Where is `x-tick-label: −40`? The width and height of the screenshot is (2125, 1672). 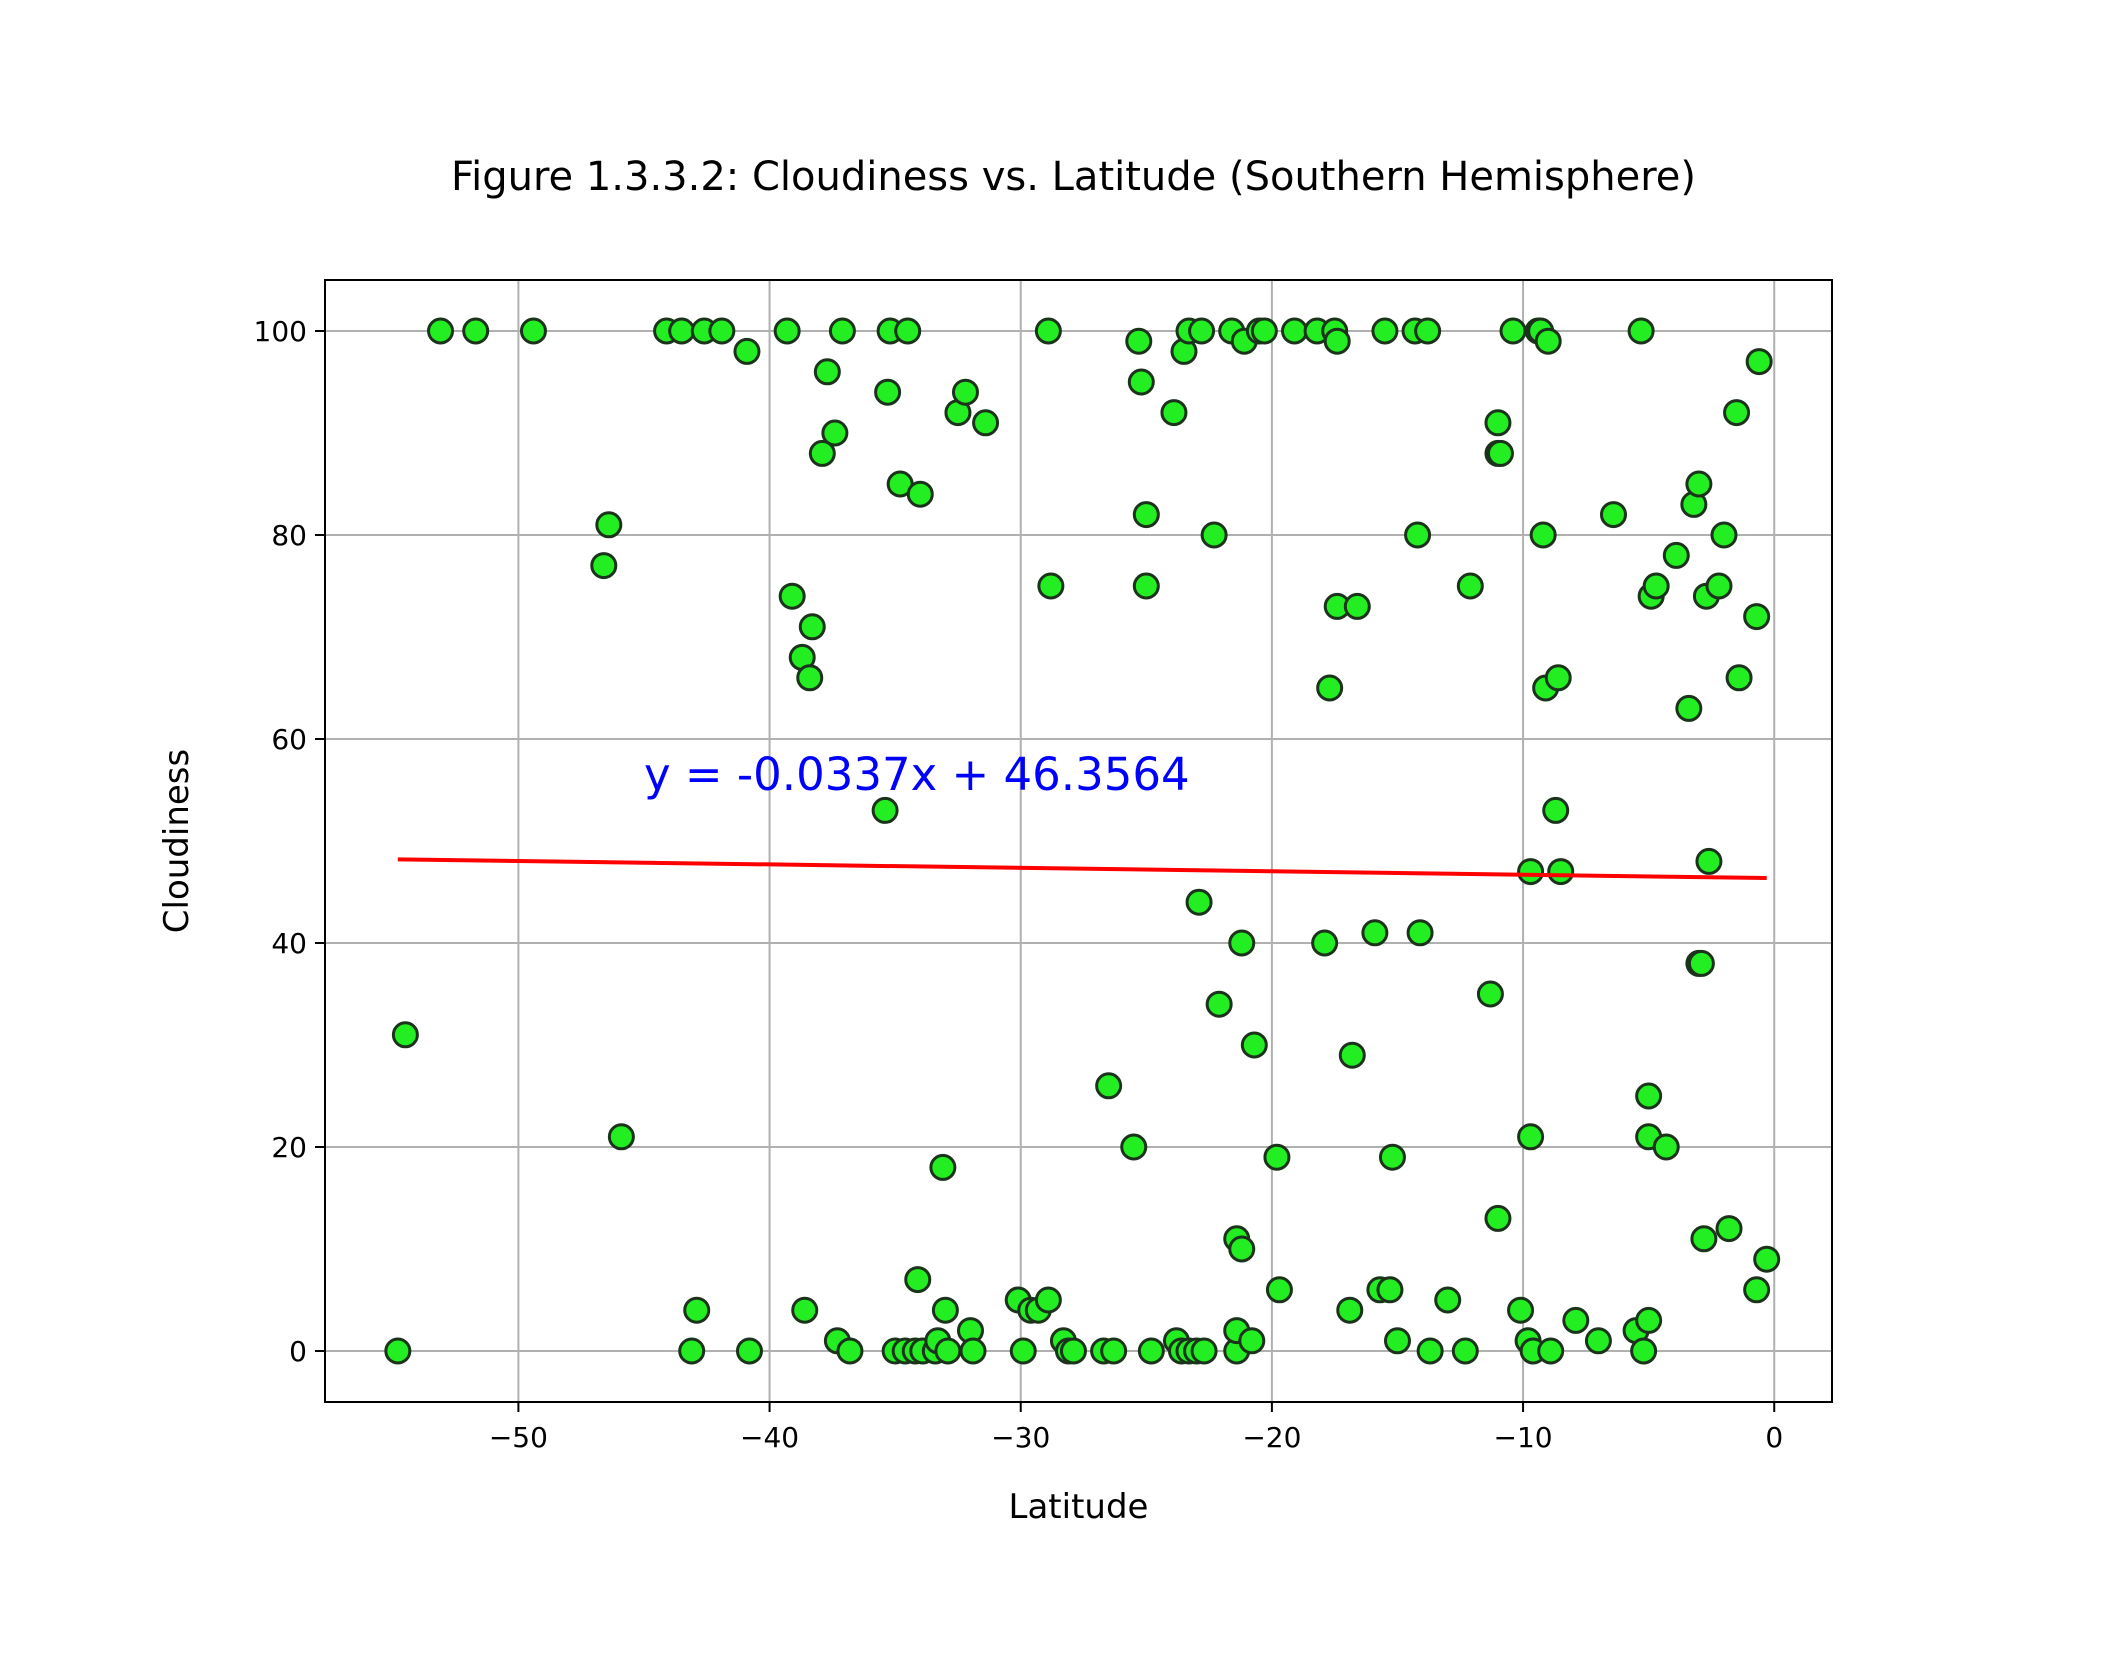
x-tick-label: −40 is located at coordinates (769, 1437).